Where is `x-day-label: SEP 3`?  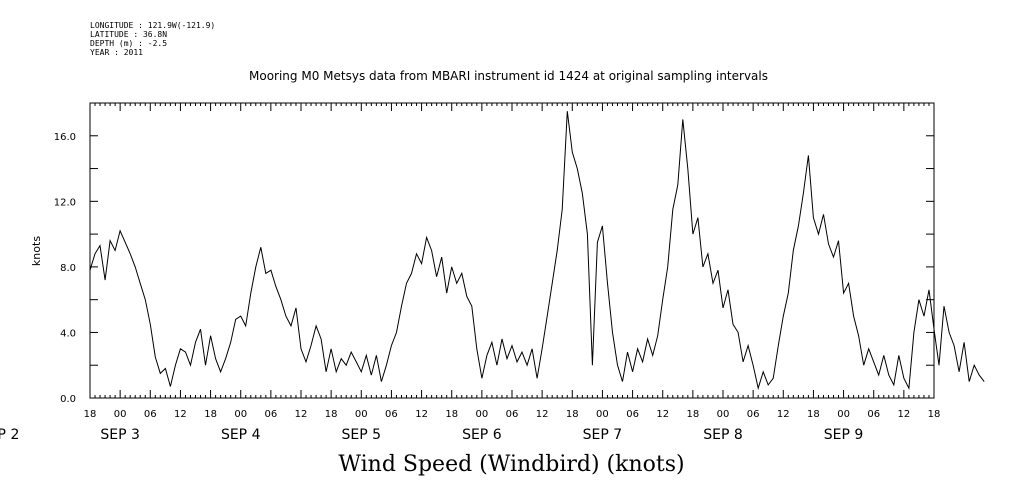 x-day-label: SEP 3 is located at coordinates (120, 435).